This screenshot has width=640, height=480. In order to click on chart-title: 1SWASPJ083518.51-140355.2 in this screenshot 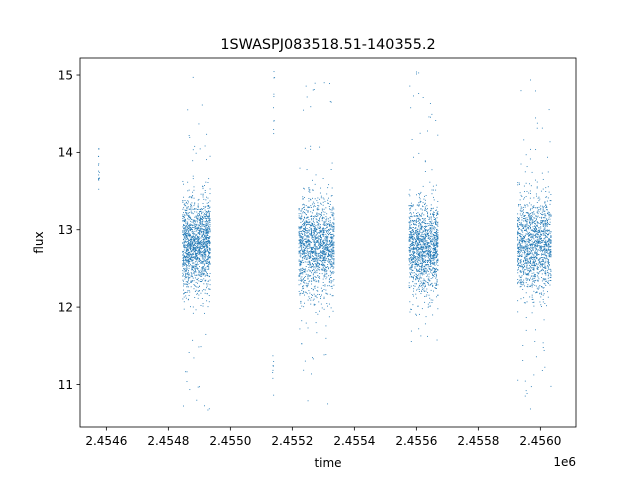, I will do `click(327, 45)`.